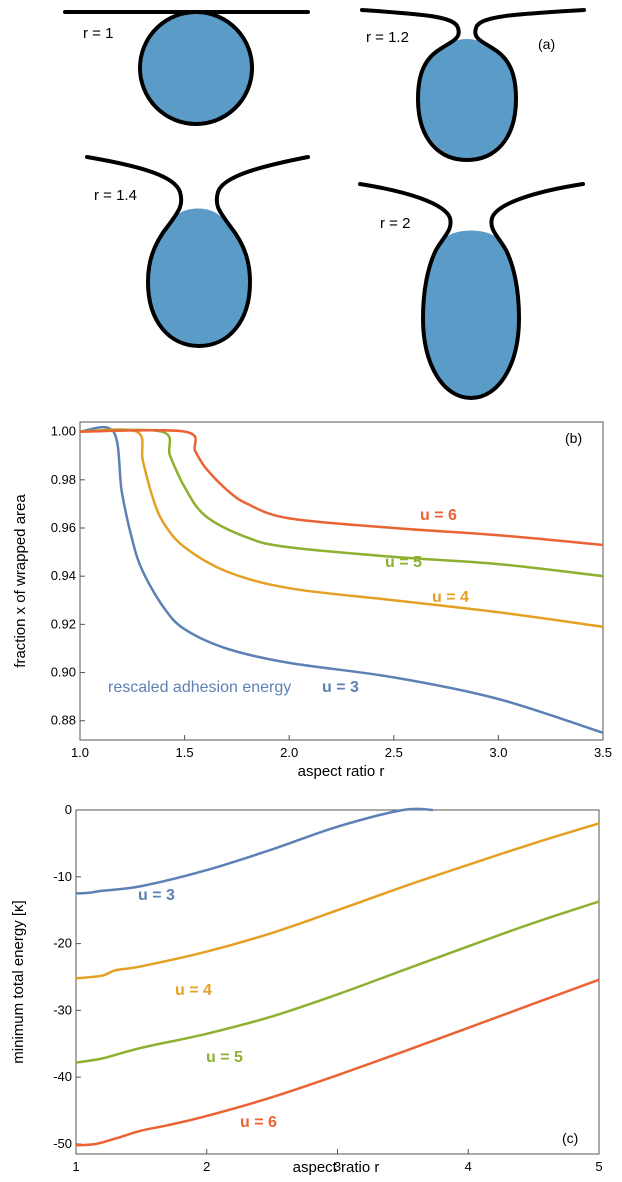 The height and width of the screenshot is (1182, 622). Describe the element at coordinates (63, 479) in the screenshot. I see `panel-b-ytick-label: 0.98` at that location.